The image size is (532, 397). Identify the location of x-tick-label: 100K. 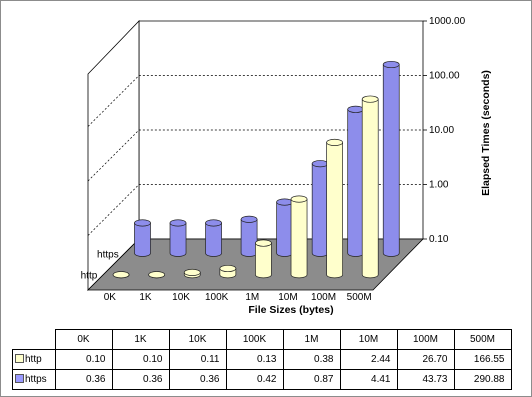
(217, 297).